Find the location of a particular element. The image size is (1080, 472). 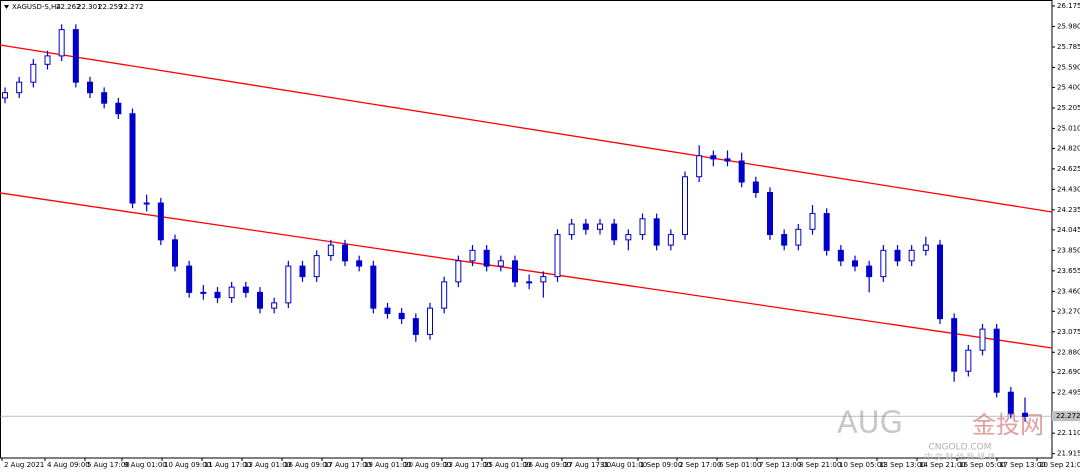

x-tick-label: 17 Sep 13:00 is located at coordinates (1022, 465).